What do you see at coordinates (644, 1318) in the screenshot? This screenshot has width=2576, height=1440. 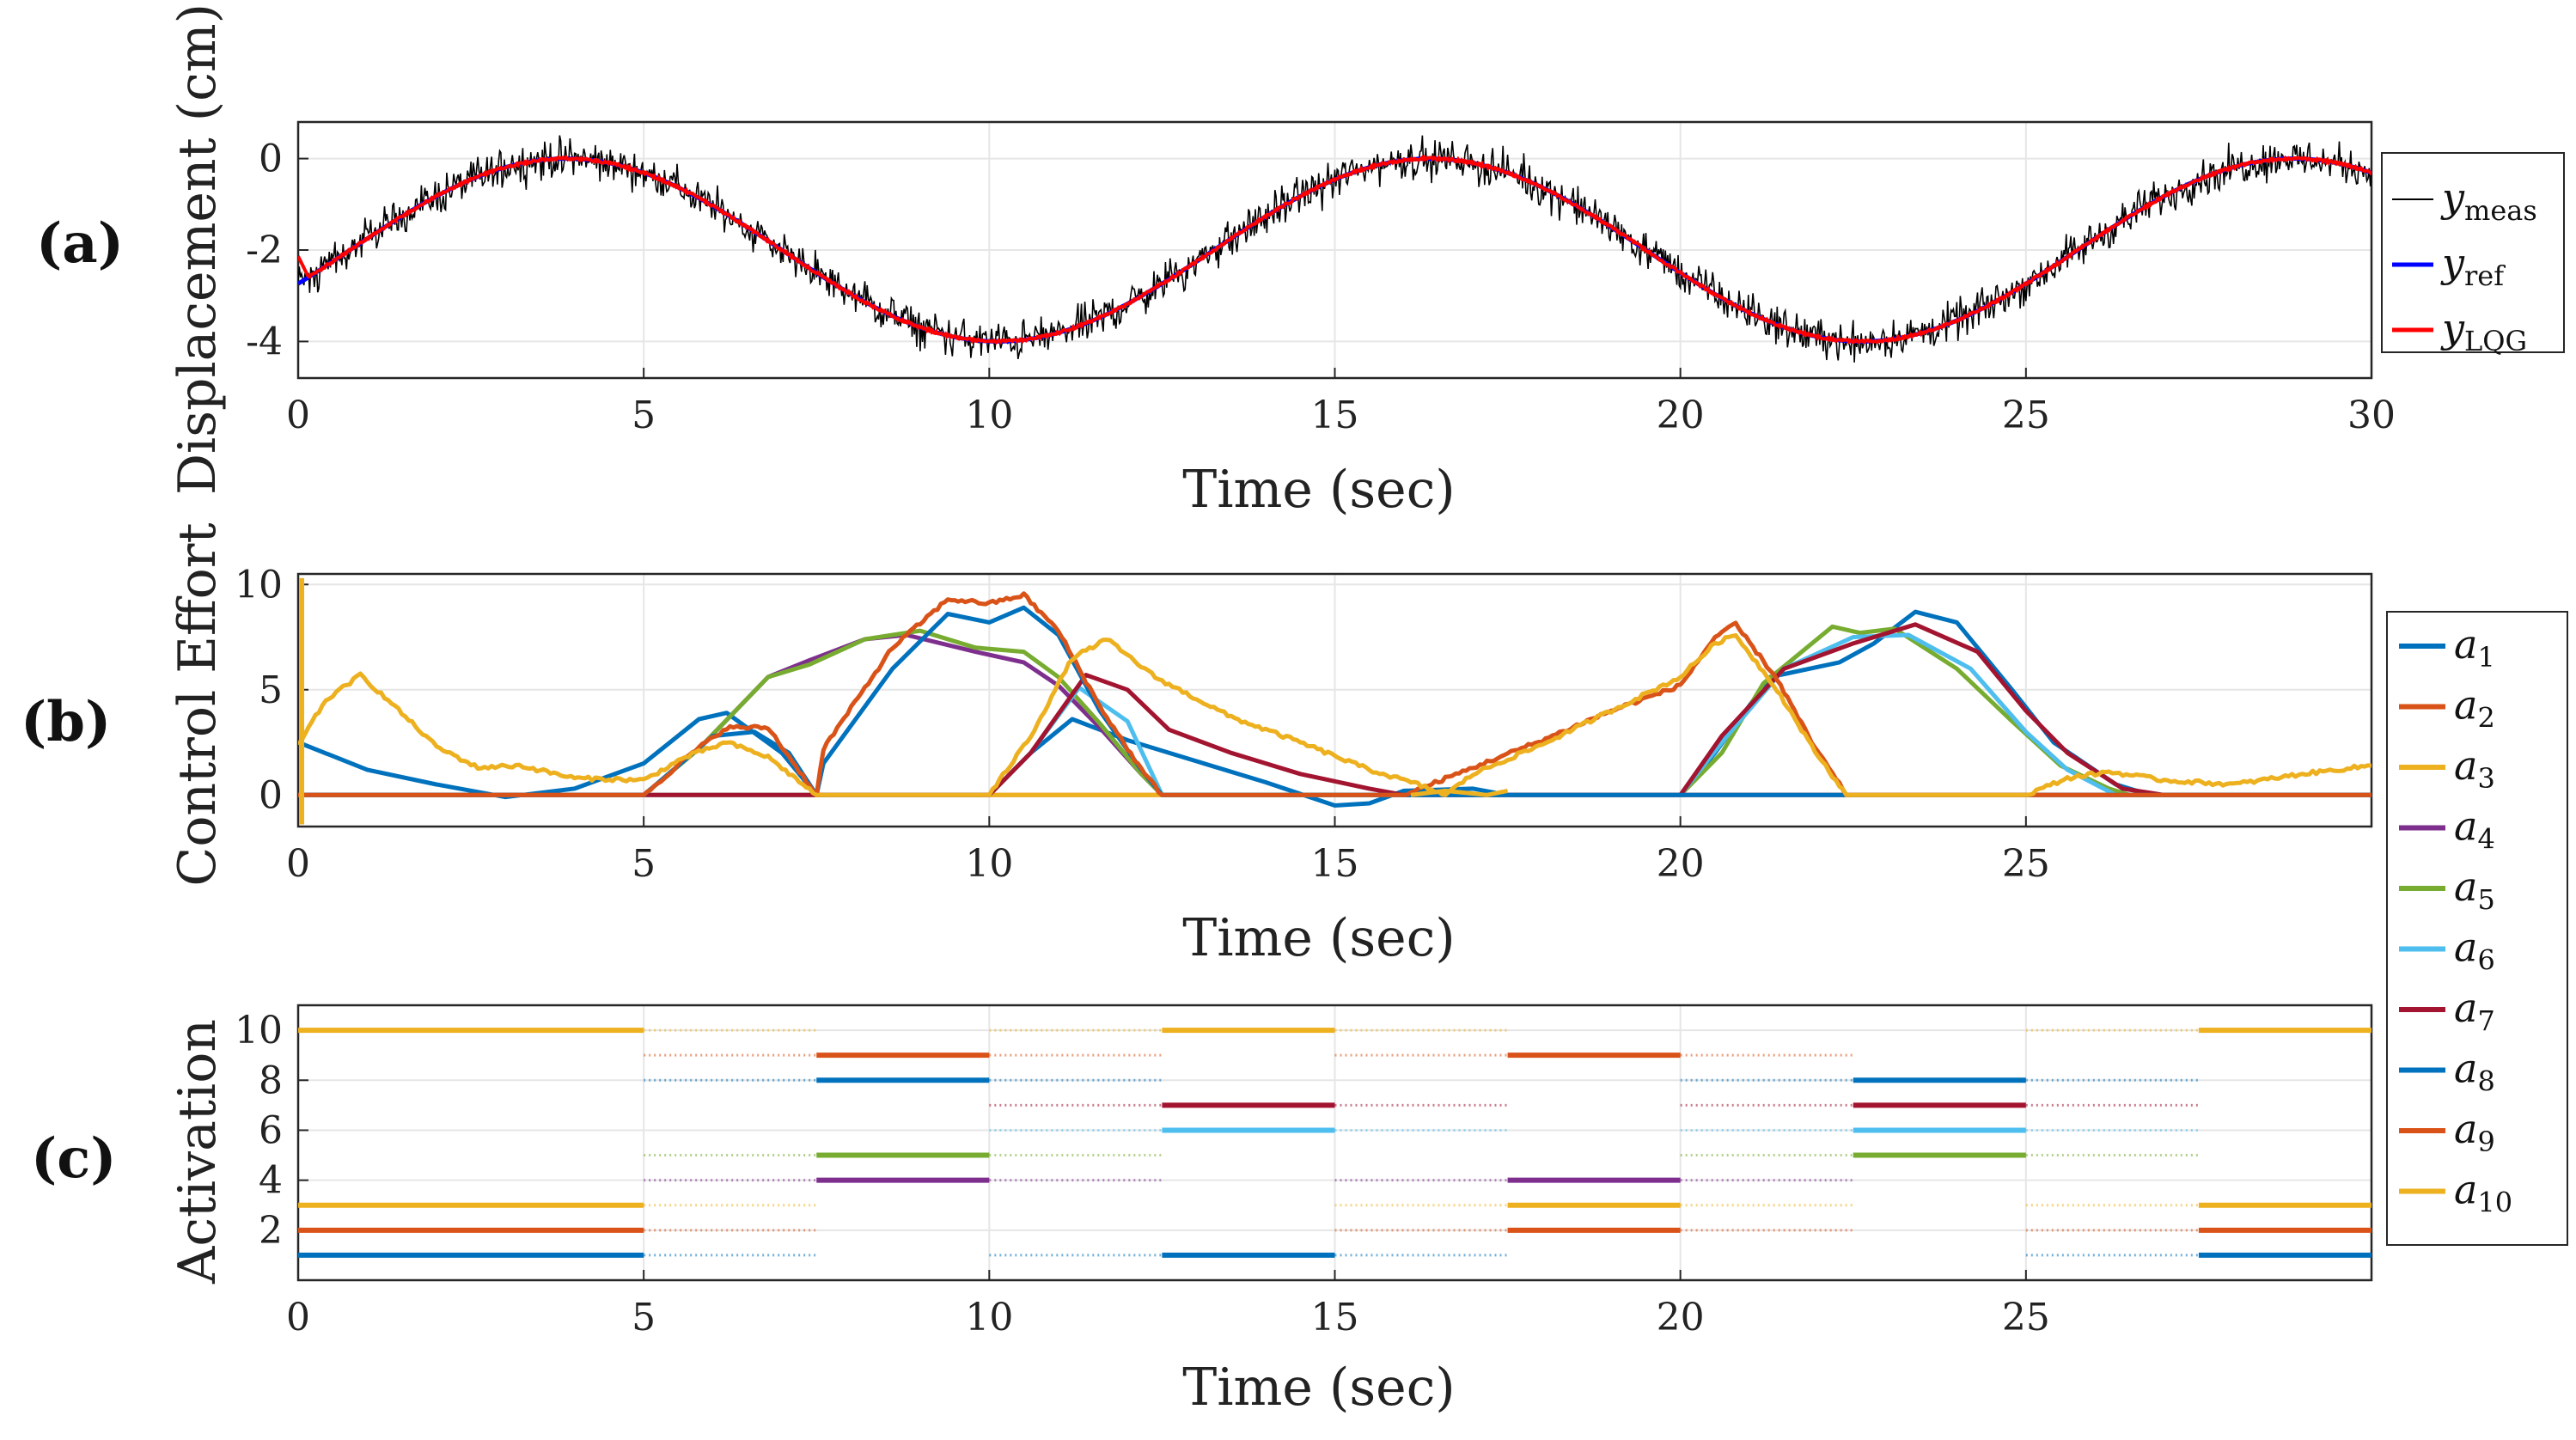 I see `panel-c-xtick-label: 5` at bounding box center [644, 1318].